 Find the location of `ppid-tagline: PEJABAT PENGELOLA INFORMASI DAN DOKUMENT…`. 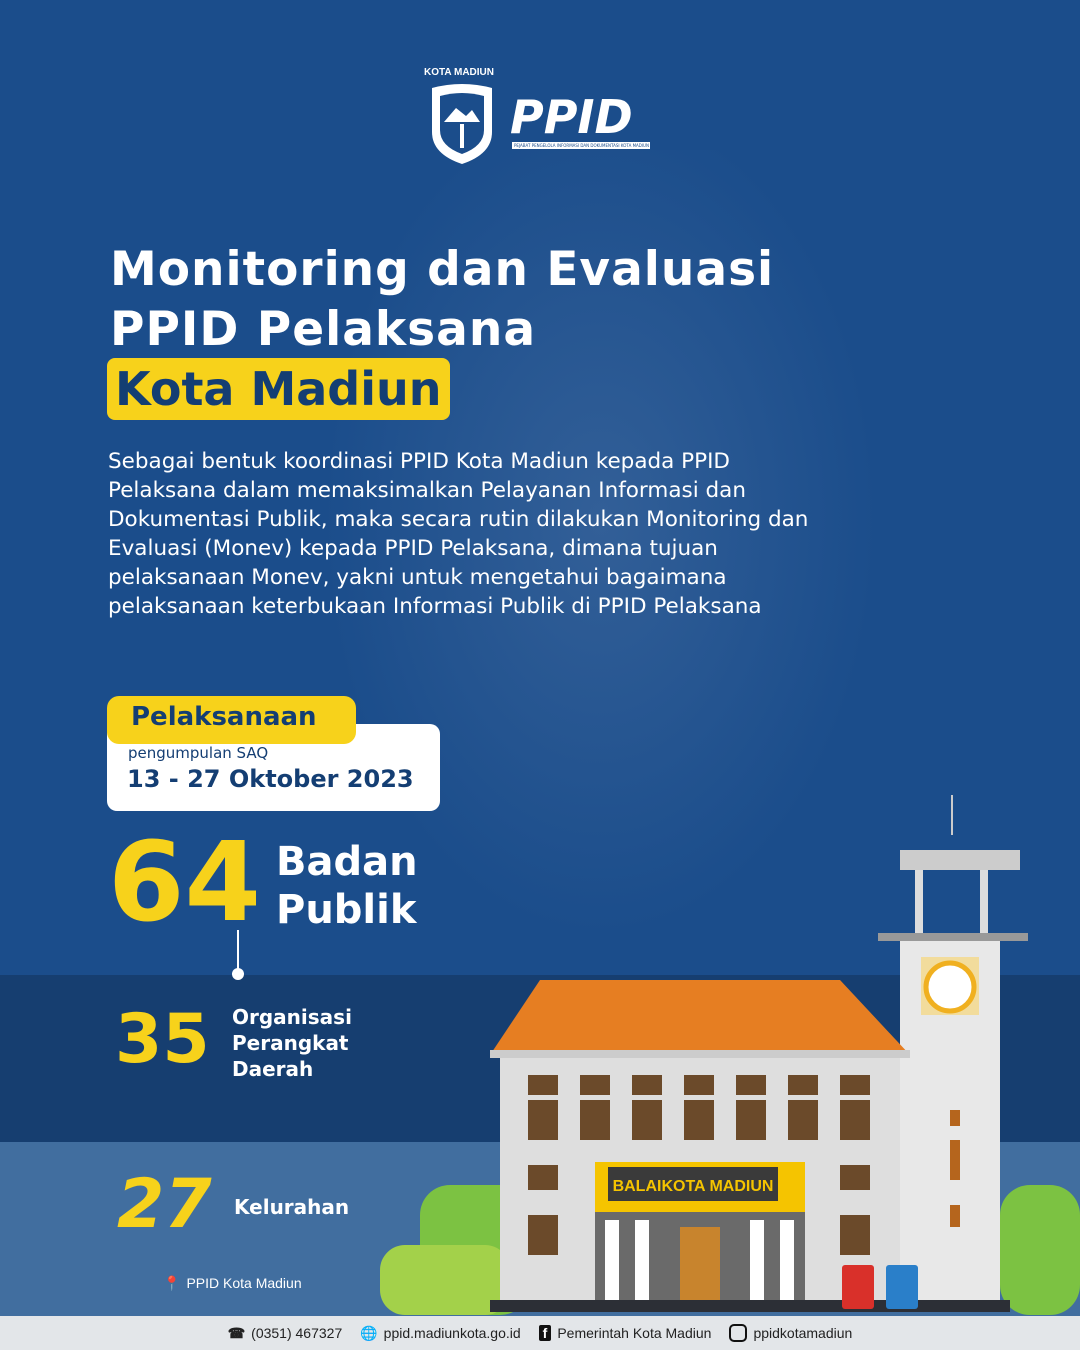

ppid-tagline: PEJABAT PENGELOLA INFORMASI DAN DOKUMENT… is located at coordinates (581, 145).